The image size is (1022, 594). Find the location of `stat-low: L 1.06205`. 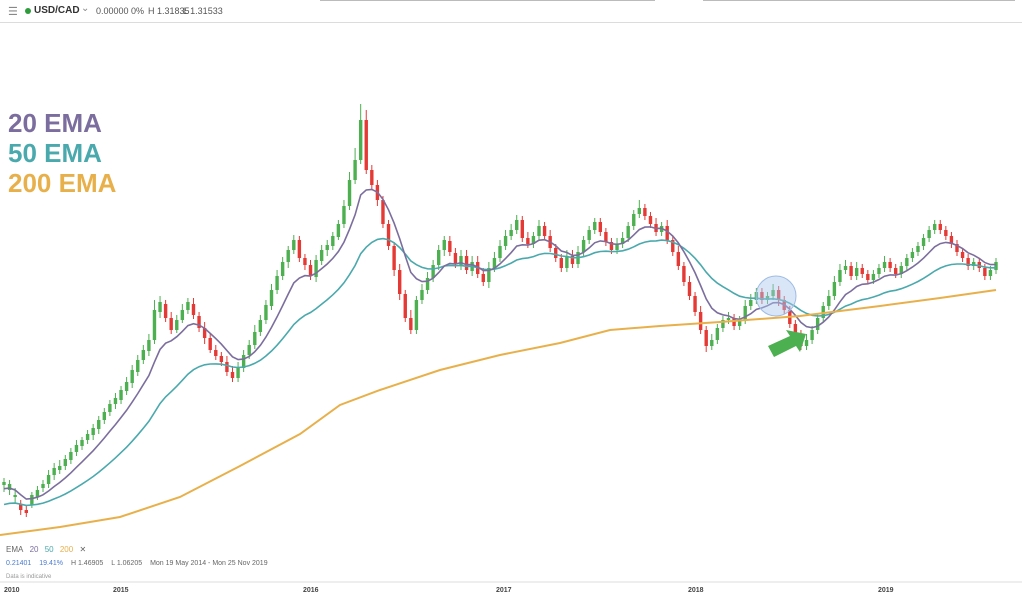

stat-low: L 1.06205 is located at coordinates (127, 563).